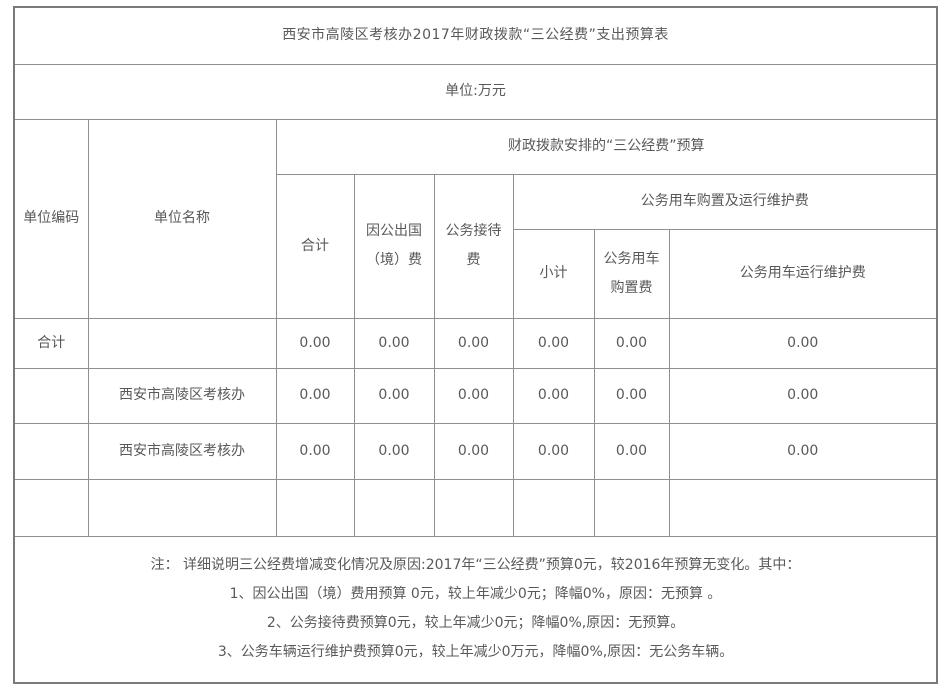 The height and width of the screenshot is (689, 952). I want to click on header-maintenance-fee: 公务用车运行维护费, so click(803, 273).